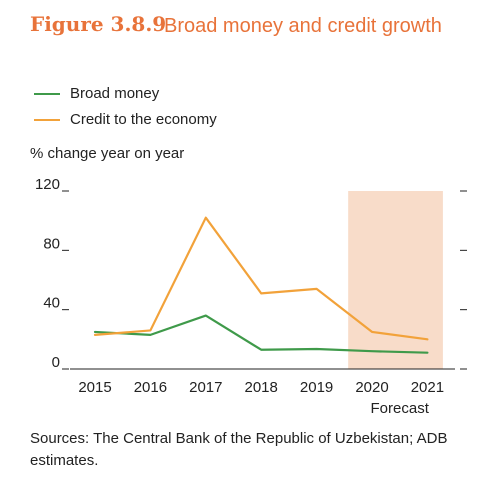 This screenshot has height=492, width=504. I want to click on x-tick-label: 2015, so click(94, 387).